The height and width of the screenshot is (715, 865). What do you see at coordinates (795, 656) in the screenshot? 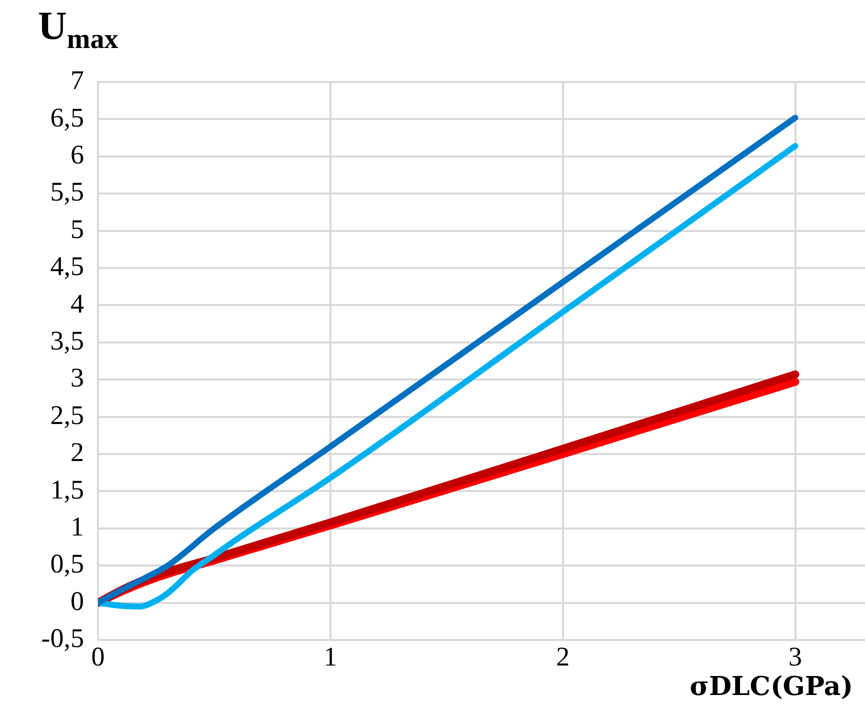
I see `x-tick-label: 3` at bounding box center [795, 656].